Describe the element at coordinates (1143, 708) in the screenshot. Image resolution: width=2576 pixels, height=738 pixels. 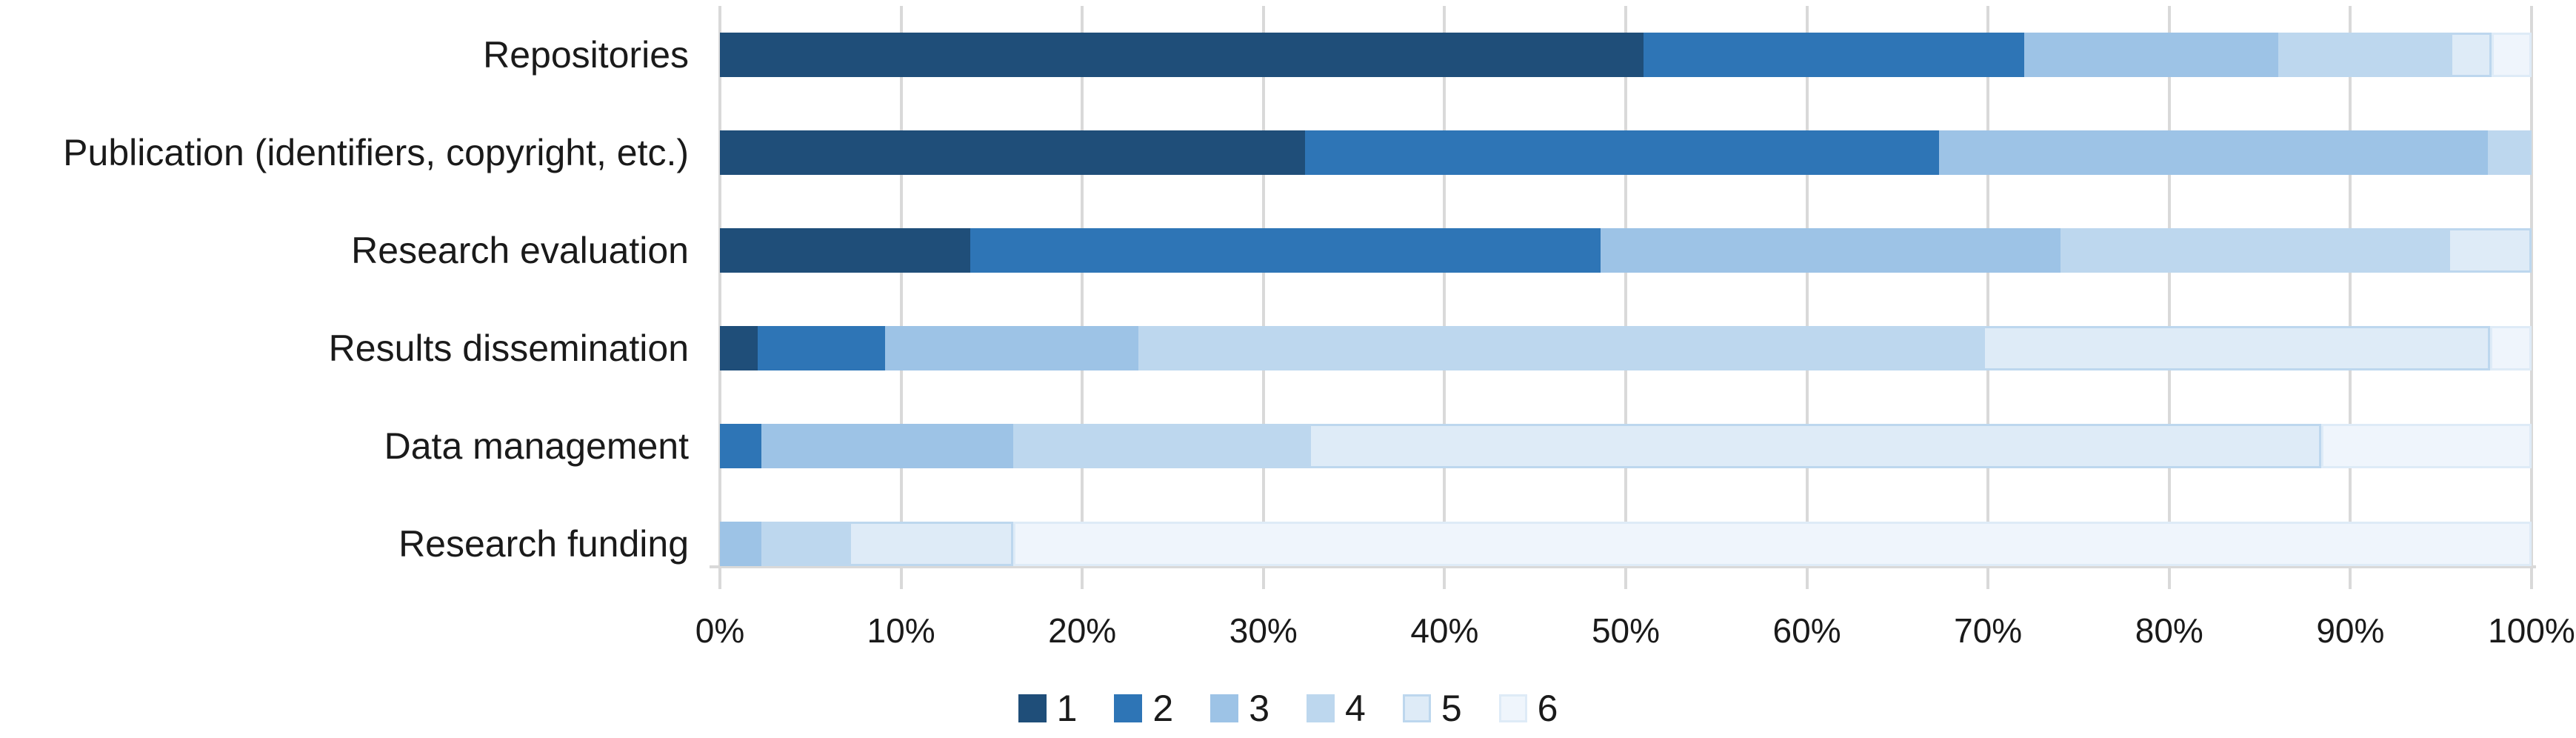
I see `legend-item-2: 2` at that location.